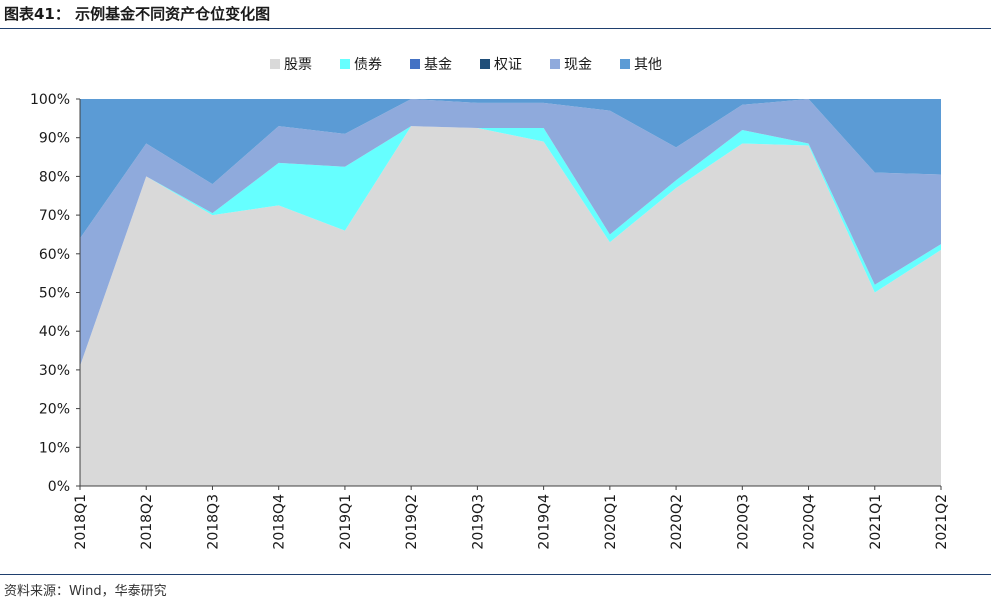 The height and width of the screenshot is (601, 991). Describe the element at coordinates (438, 64) in the screenshot. I see `legend-label-2: 基金` at that location.